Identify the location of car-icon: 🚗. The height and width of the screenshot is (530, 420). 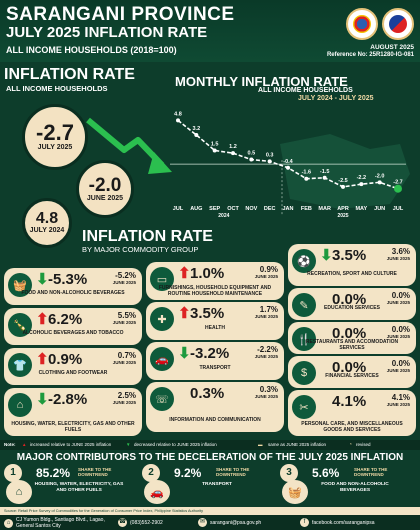
(157, 492).